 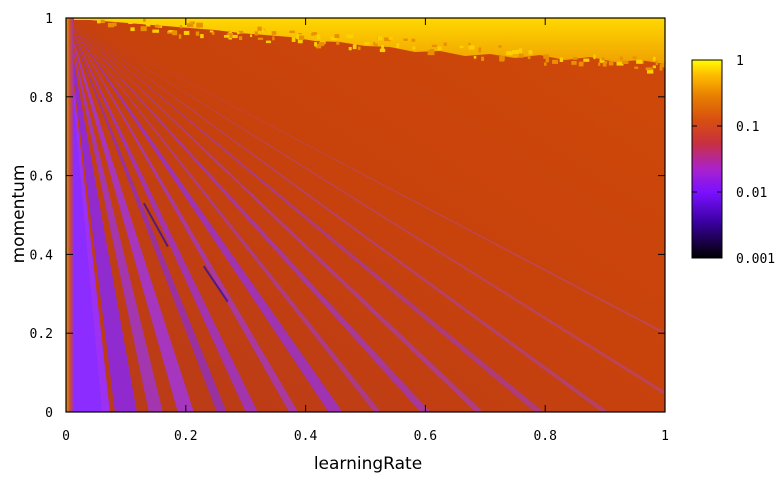 What do you see at coordinates (66, 436) in the screenshot?
I see `x-tick-label: 0` at bounding box center [66, 436].